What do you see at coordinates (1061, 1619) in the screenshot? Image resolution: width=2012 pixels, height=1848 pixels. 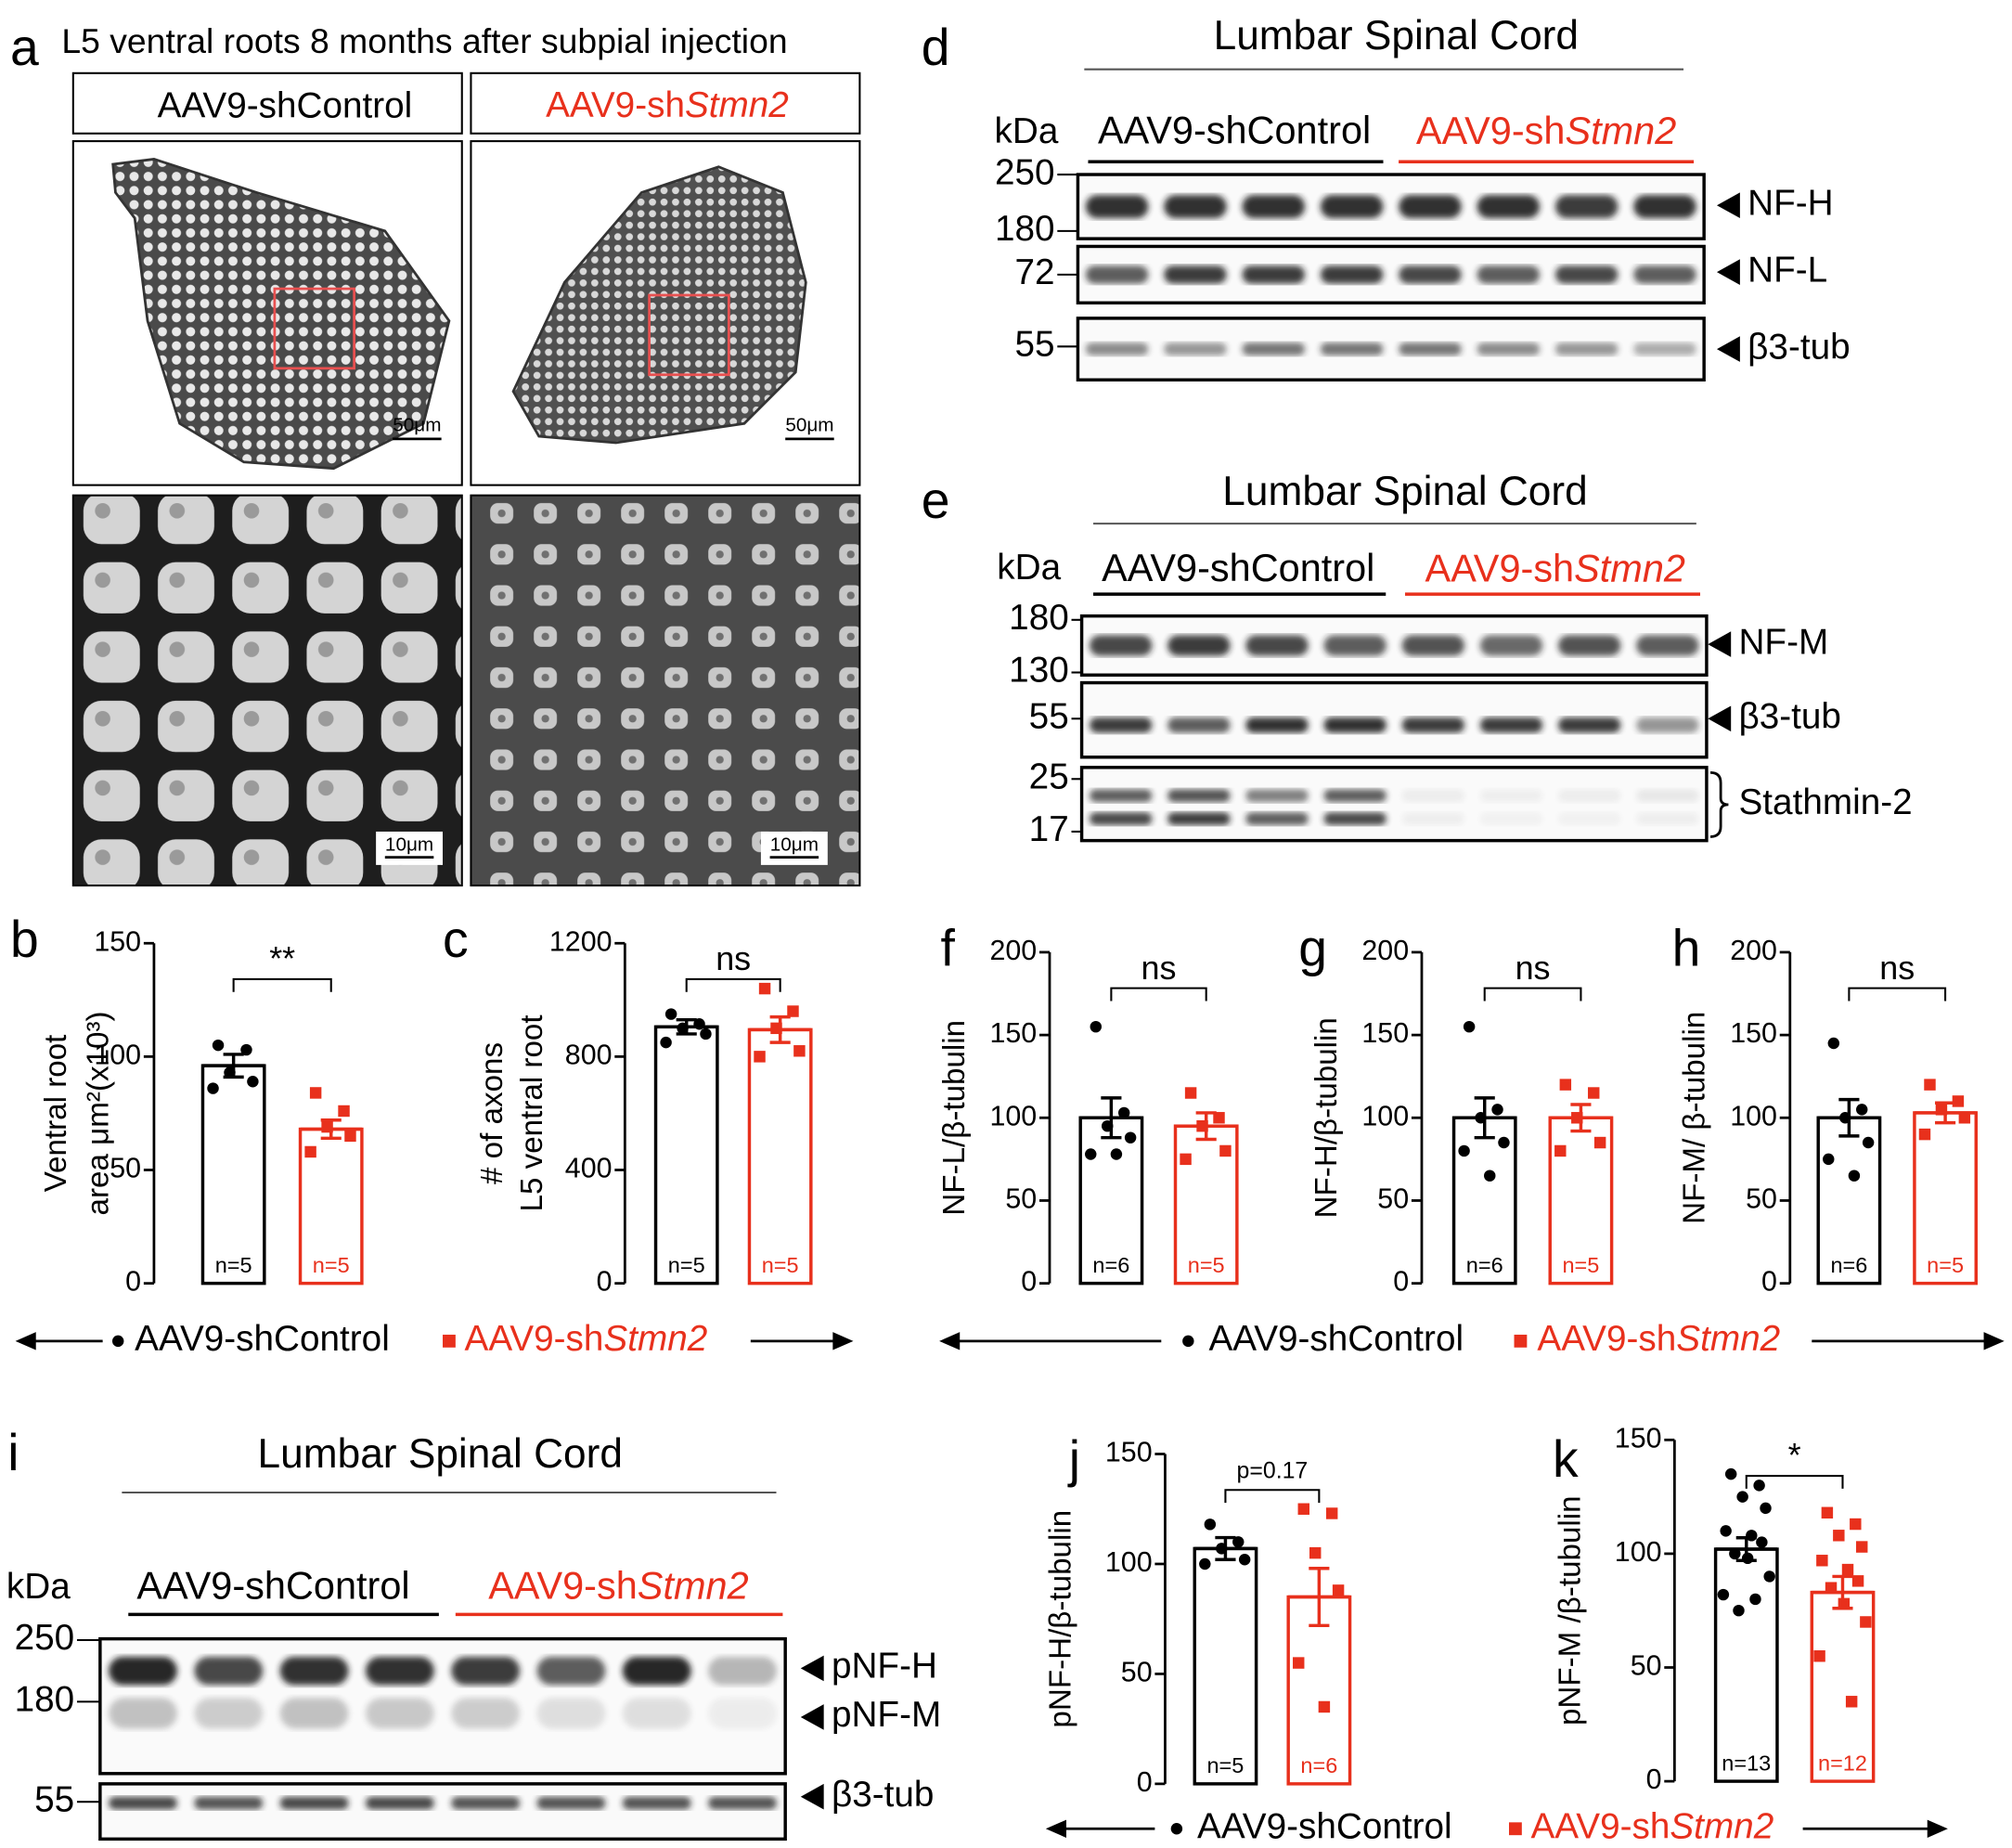 I see `y-axis-label: pNF-H/β-tubulin` at bounding box center [1061, 1619].